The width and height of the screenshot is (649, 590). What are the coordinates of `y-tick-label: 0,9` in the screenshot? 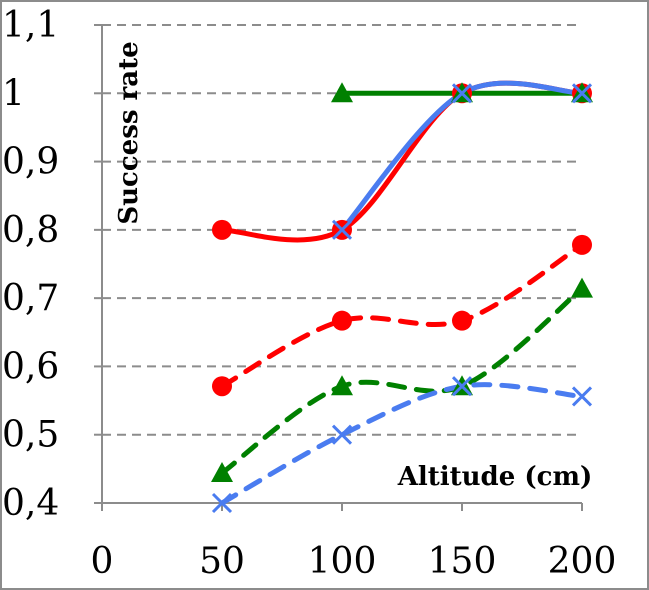 It's located at (30, 162).